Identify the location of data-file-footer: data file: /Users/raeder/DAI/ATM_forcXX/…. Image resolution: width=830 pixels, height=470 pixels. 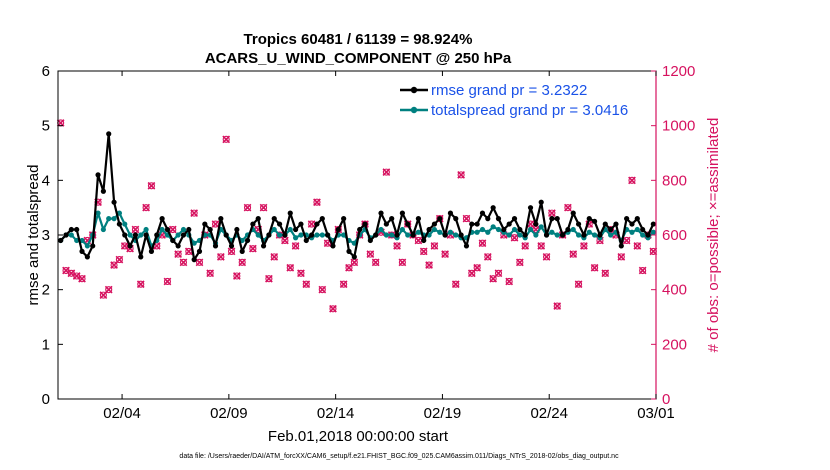
(399, 456).